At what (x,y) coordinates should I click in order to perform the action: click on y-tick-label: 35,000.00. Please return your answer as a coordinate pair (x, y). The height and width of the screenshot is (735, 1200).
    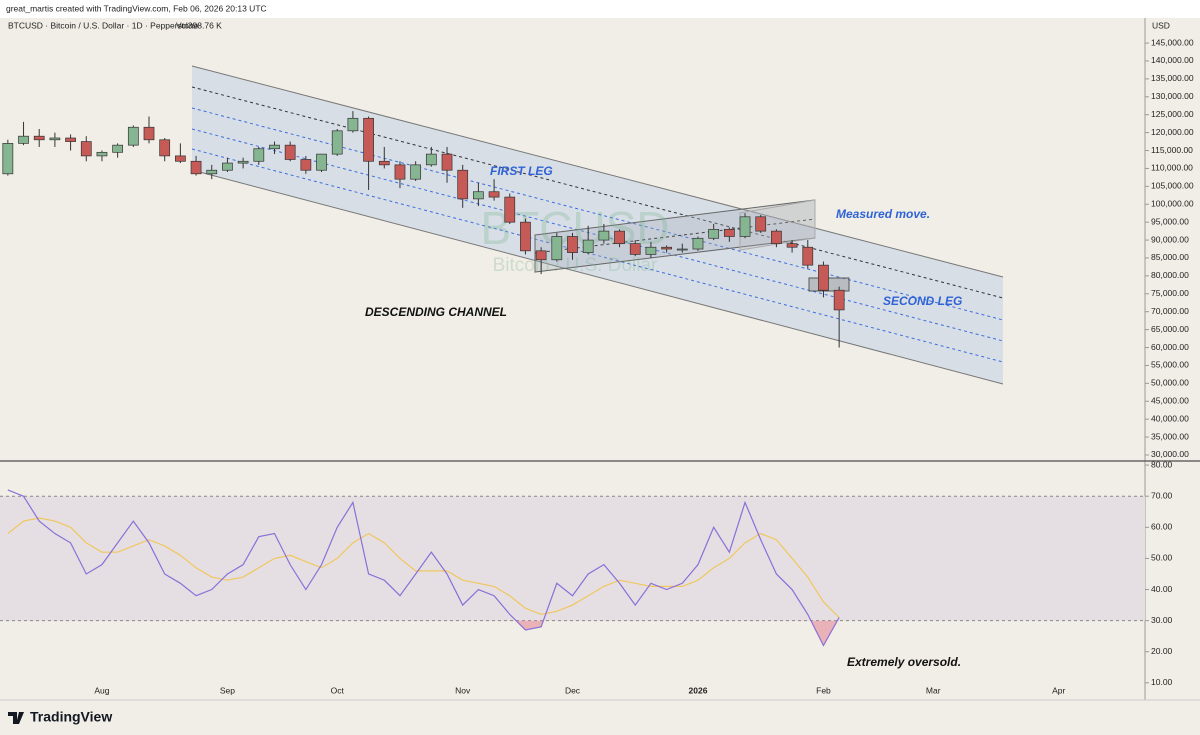
    Looking at the image, I should click on (1170, 436).